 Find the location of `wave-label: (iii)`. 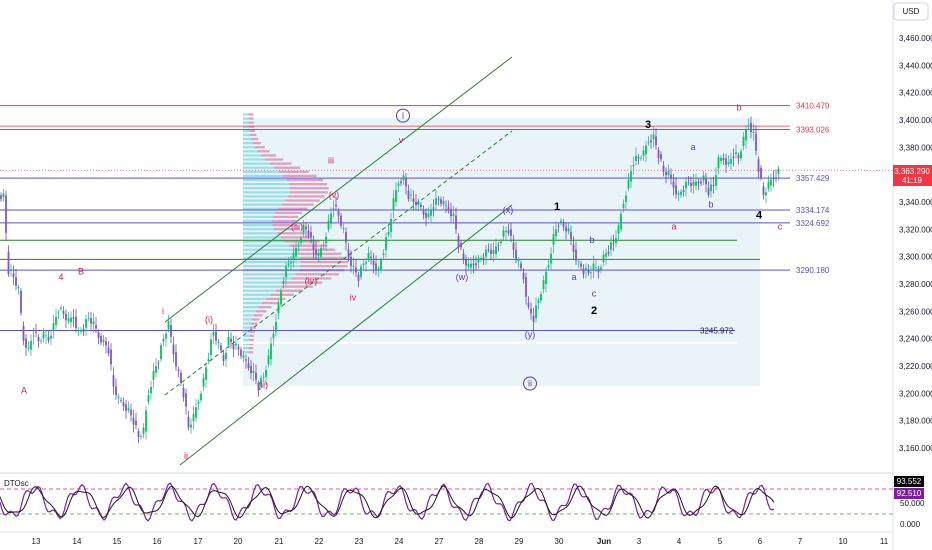

wave-label: (iii) is located at coordinates (297, 226).